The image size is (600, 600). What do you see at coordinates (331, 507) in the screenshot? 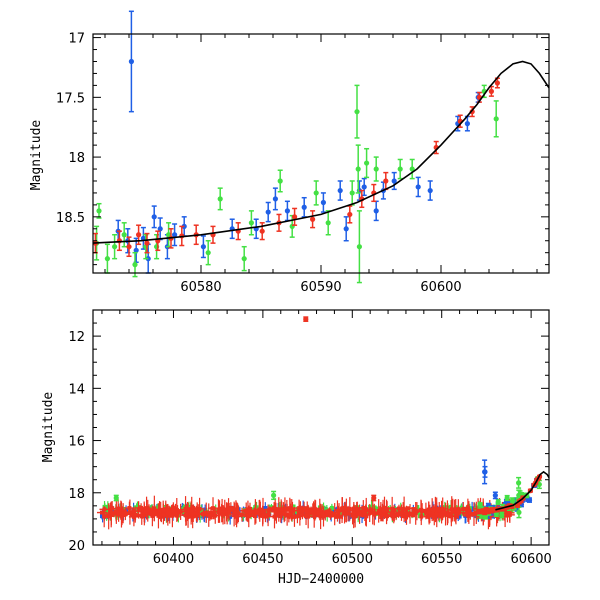
I see `bottom-point-green` at bounding box center [331, 507].